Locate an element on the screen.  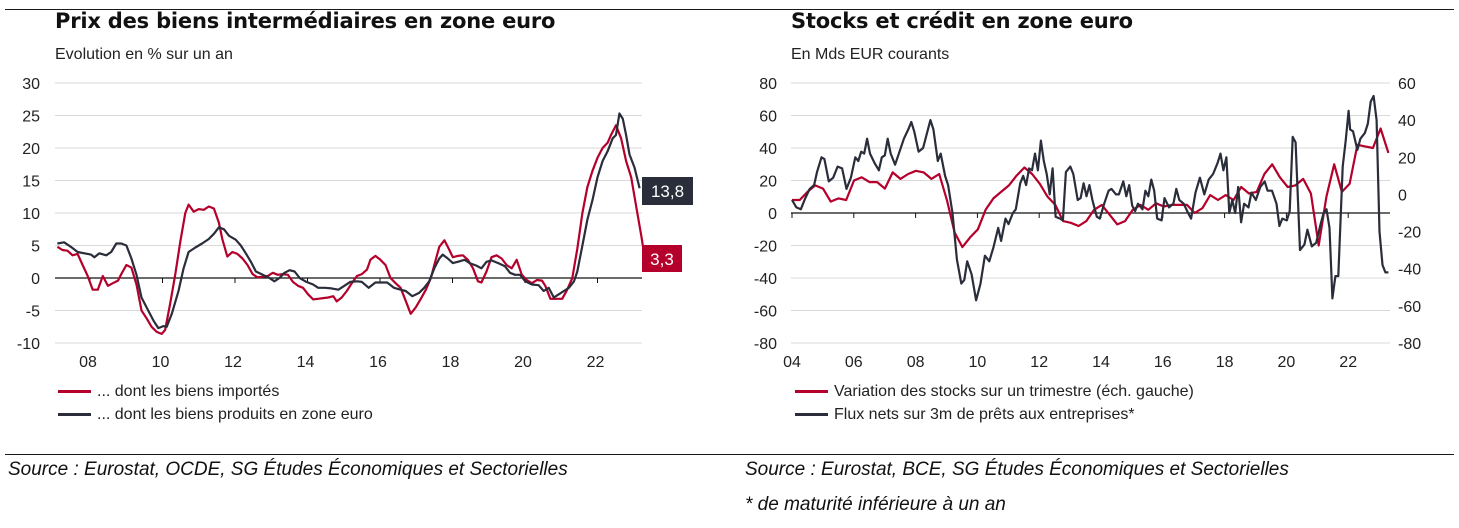
x-tick-label: 04 is located at coordinates (792, 362).